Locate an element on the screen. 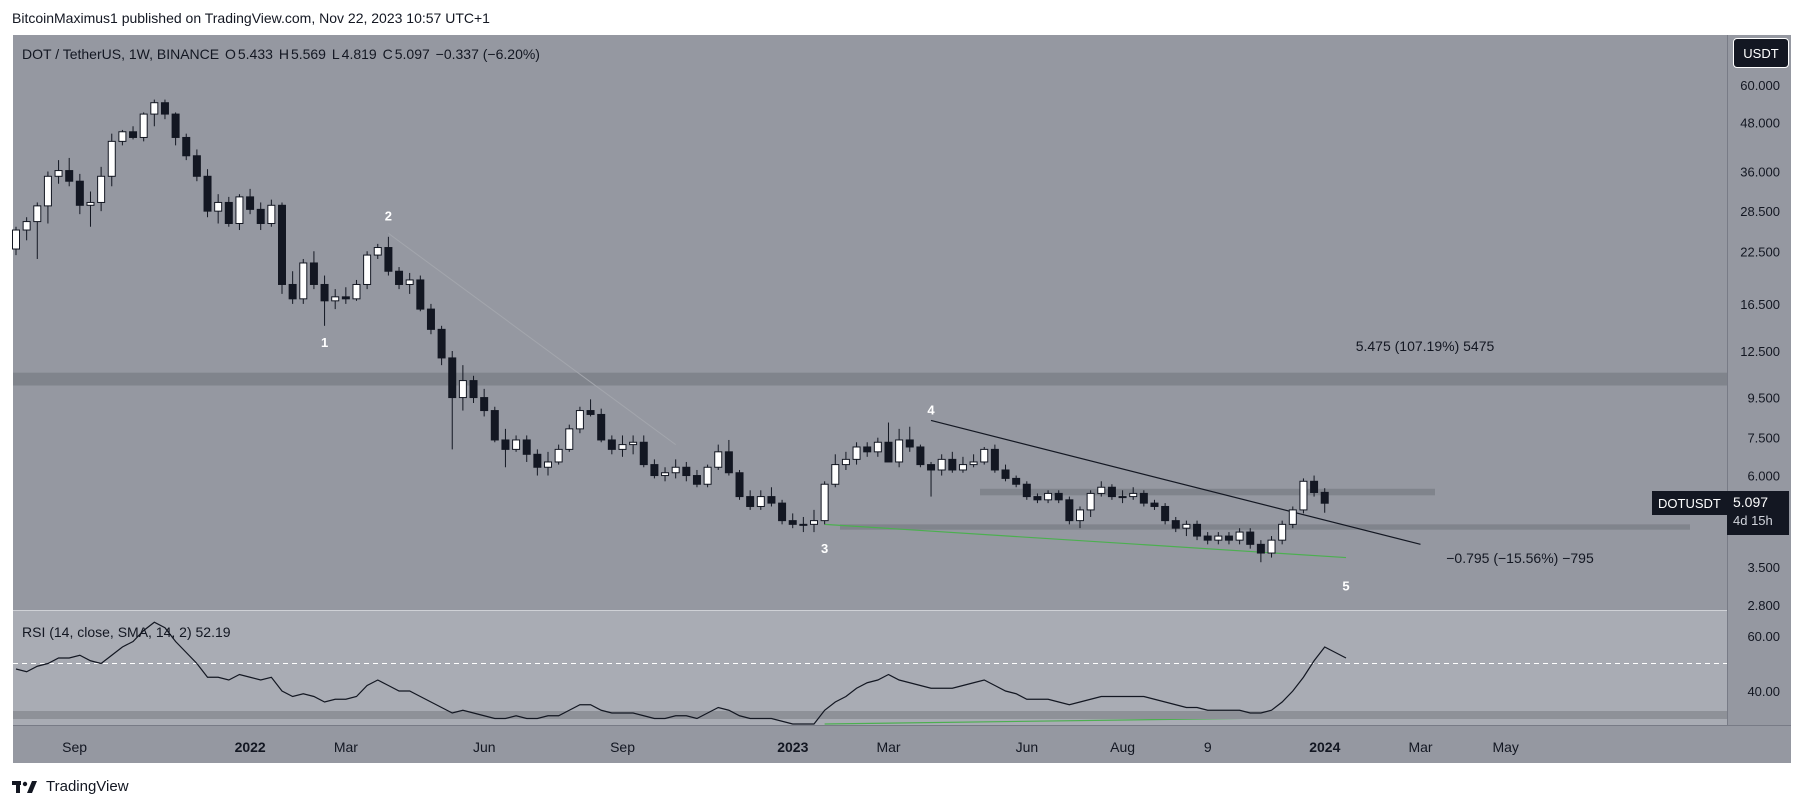 This screenshot has width=1807, height=809. currency-button: USDT is located at coordinates (1761, 53).